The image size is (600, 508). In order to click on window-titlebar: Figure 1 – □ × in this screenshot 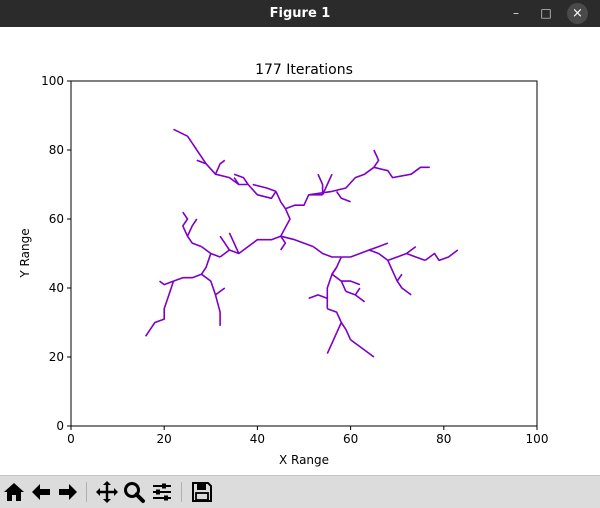, I will do `click(300, 13)`.